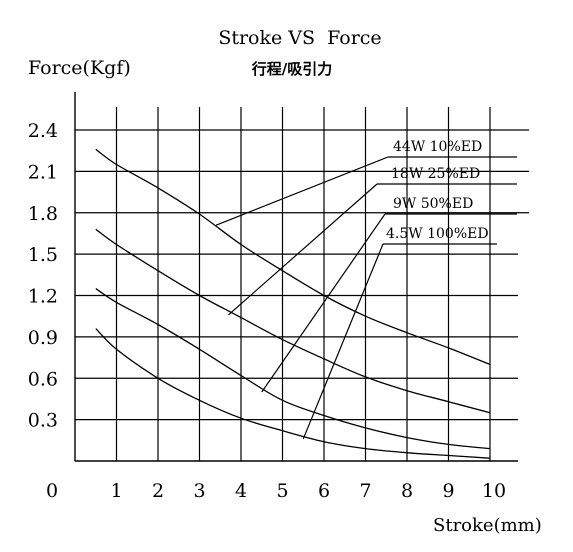 This screenshot has width=573, height=552. What do you see at coordinates (407, 491) in the screenshot?
I see `x-tick-label: 8` at bounding box center [407, 491].